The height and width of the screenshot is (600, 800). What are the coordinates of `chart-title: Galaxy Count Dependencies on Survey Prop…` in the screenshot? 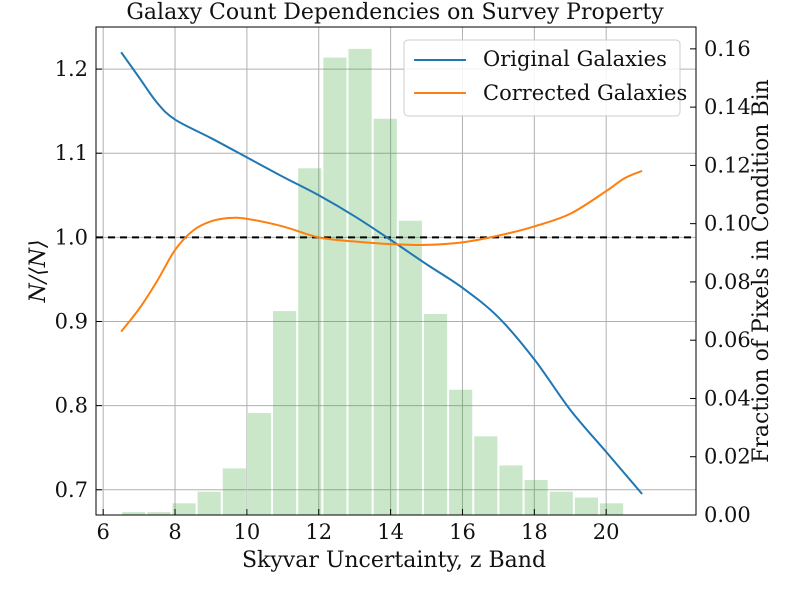 It's located at (395, 12).